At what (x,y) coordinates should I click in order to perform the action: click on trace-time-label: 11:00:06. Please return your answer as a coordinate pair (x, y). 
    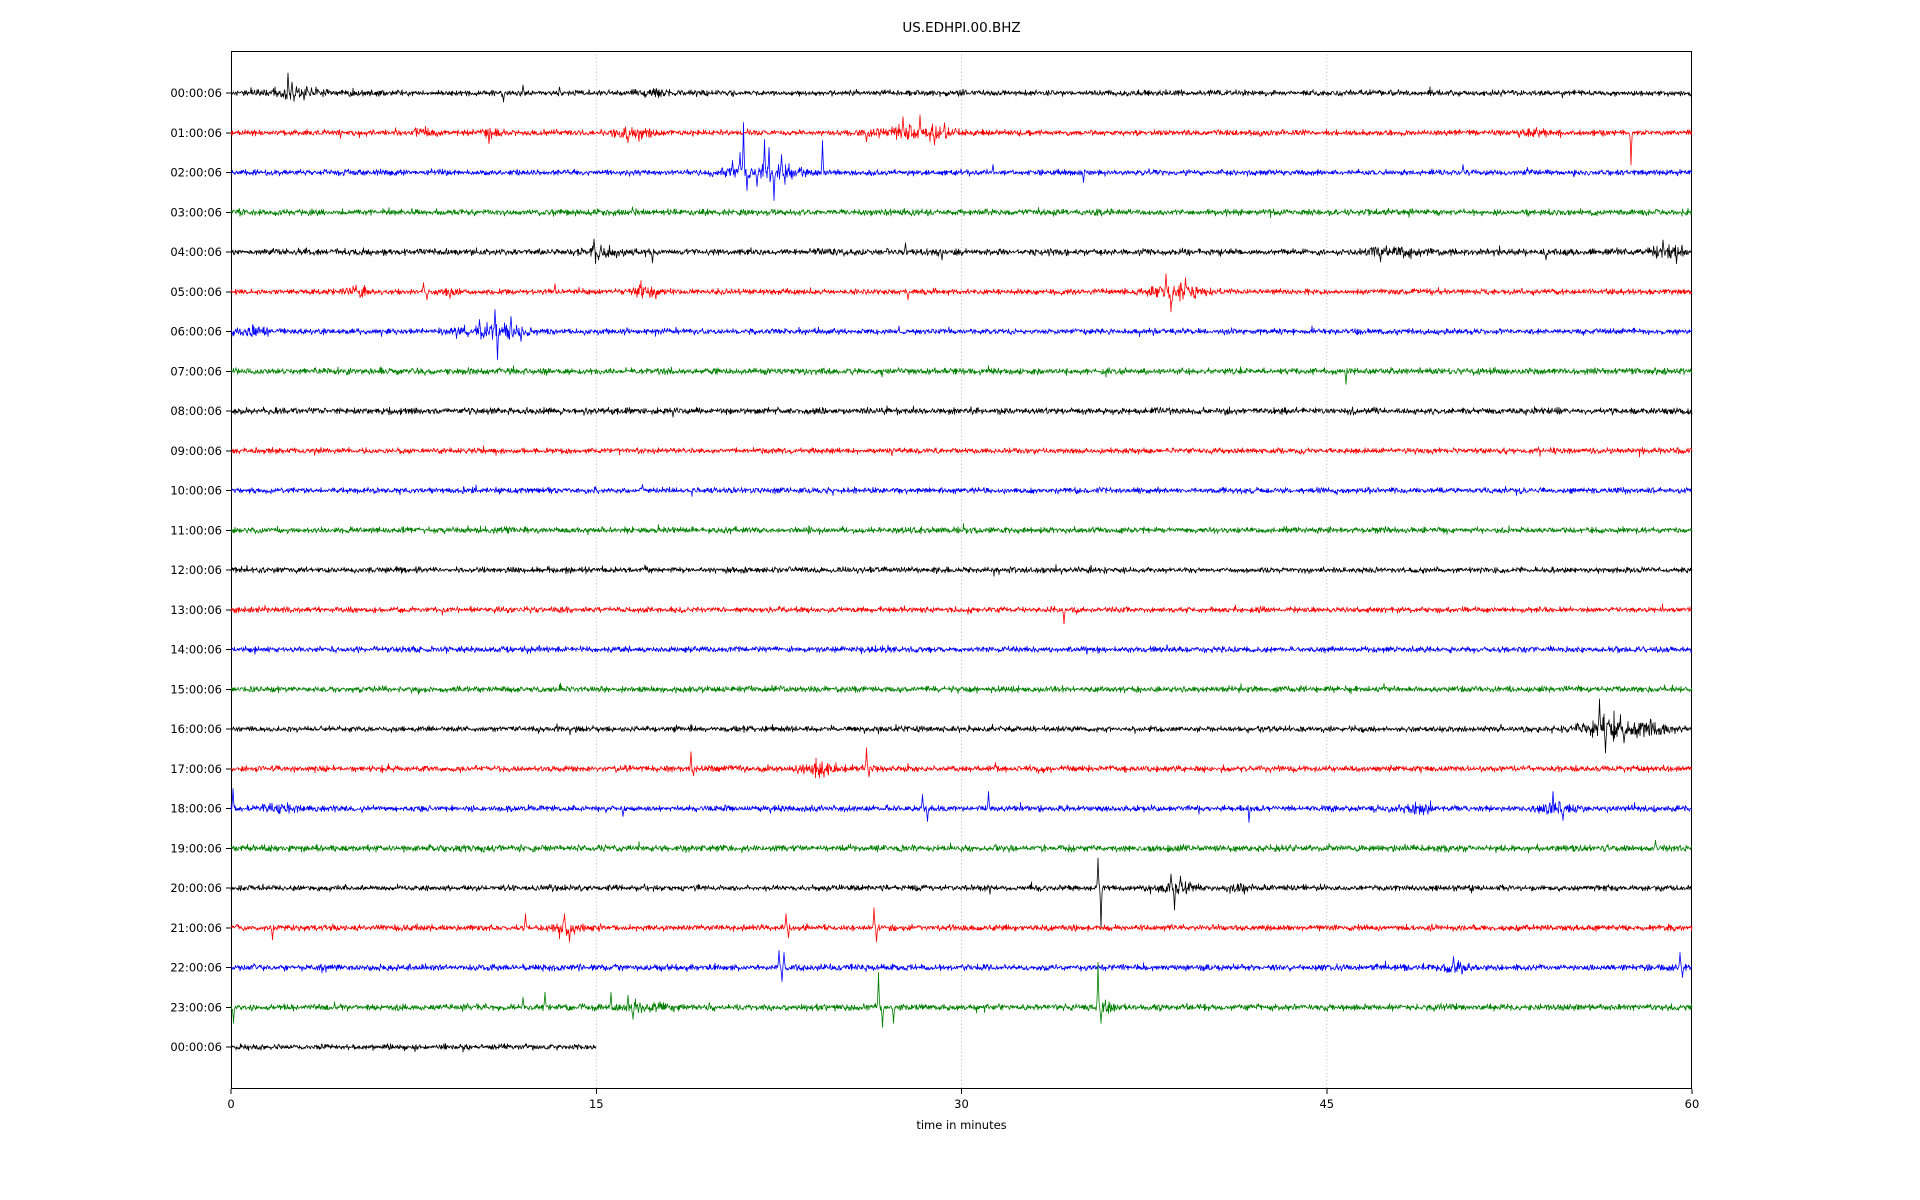
    Looking at the image, I should click on (196, 530).